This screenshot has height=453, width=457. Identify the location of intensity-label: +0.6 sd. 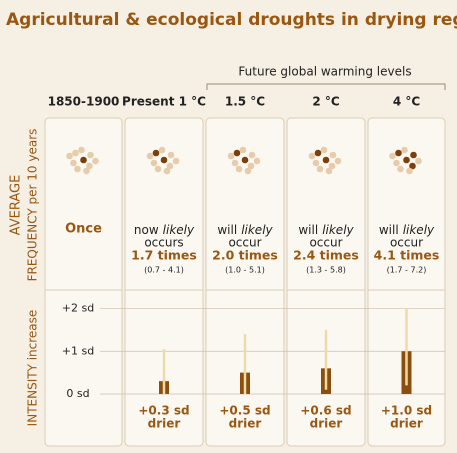
(325, 411).